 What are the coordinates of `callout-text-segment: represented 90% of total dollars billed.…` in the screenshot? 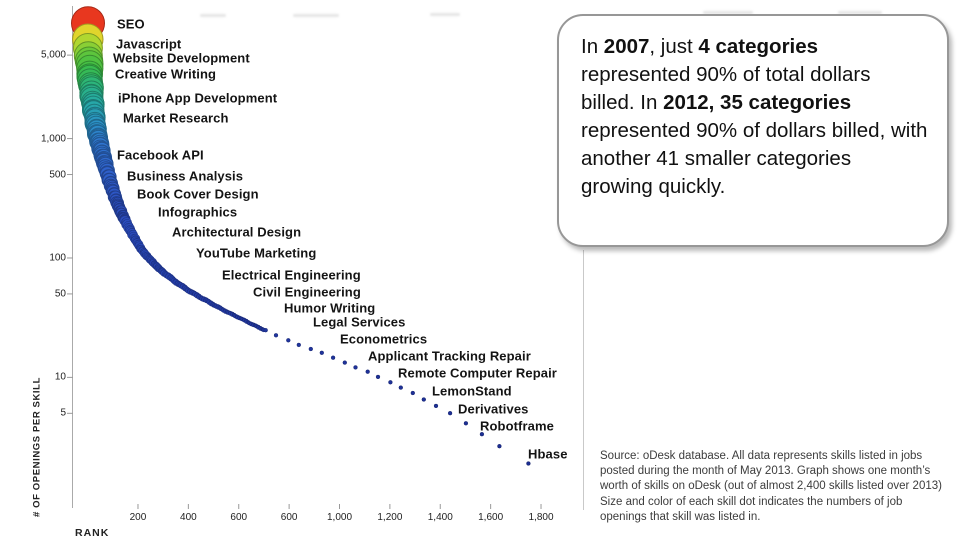 It's located at (726, 89).